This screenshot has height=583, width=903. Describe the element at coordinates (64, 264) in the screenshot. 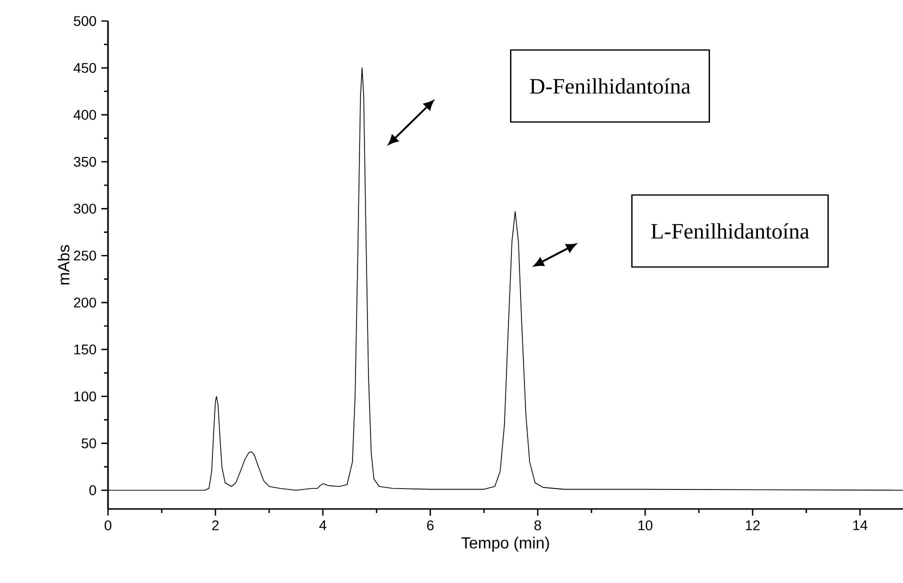

I see `y-axis-title: mAbs` at that location.